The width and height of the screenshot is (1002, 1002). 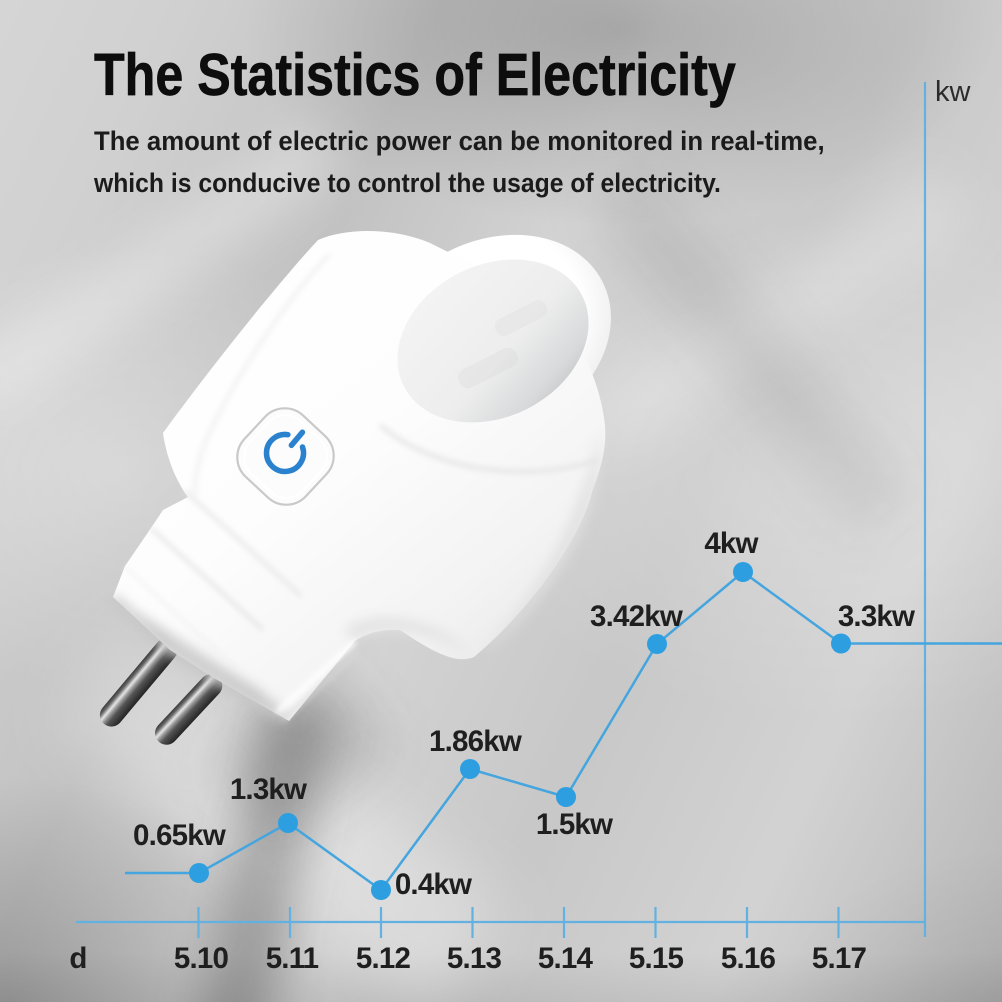 What do you see at coordinates (731, 543) in the screenshot?
I see `svg-text: 4kw` at bounding box center [731, 543].